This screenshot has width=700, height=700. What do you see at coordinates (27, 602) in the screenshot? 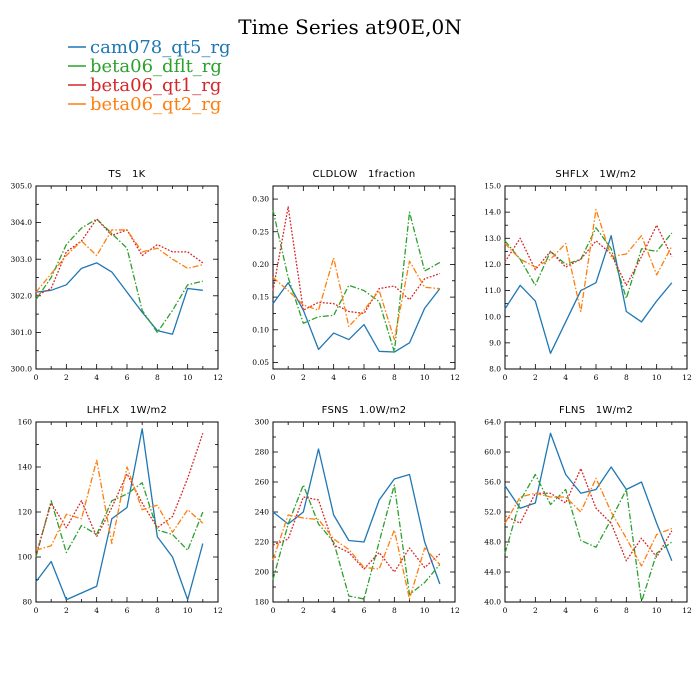
I see `y-tick-label: 80` at bounding box center [27, 602].